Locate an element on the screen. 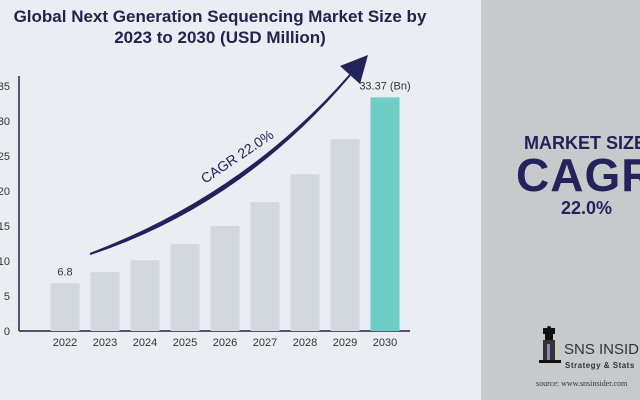  y-tick-label: 0 is located at coordinates (7, 332).